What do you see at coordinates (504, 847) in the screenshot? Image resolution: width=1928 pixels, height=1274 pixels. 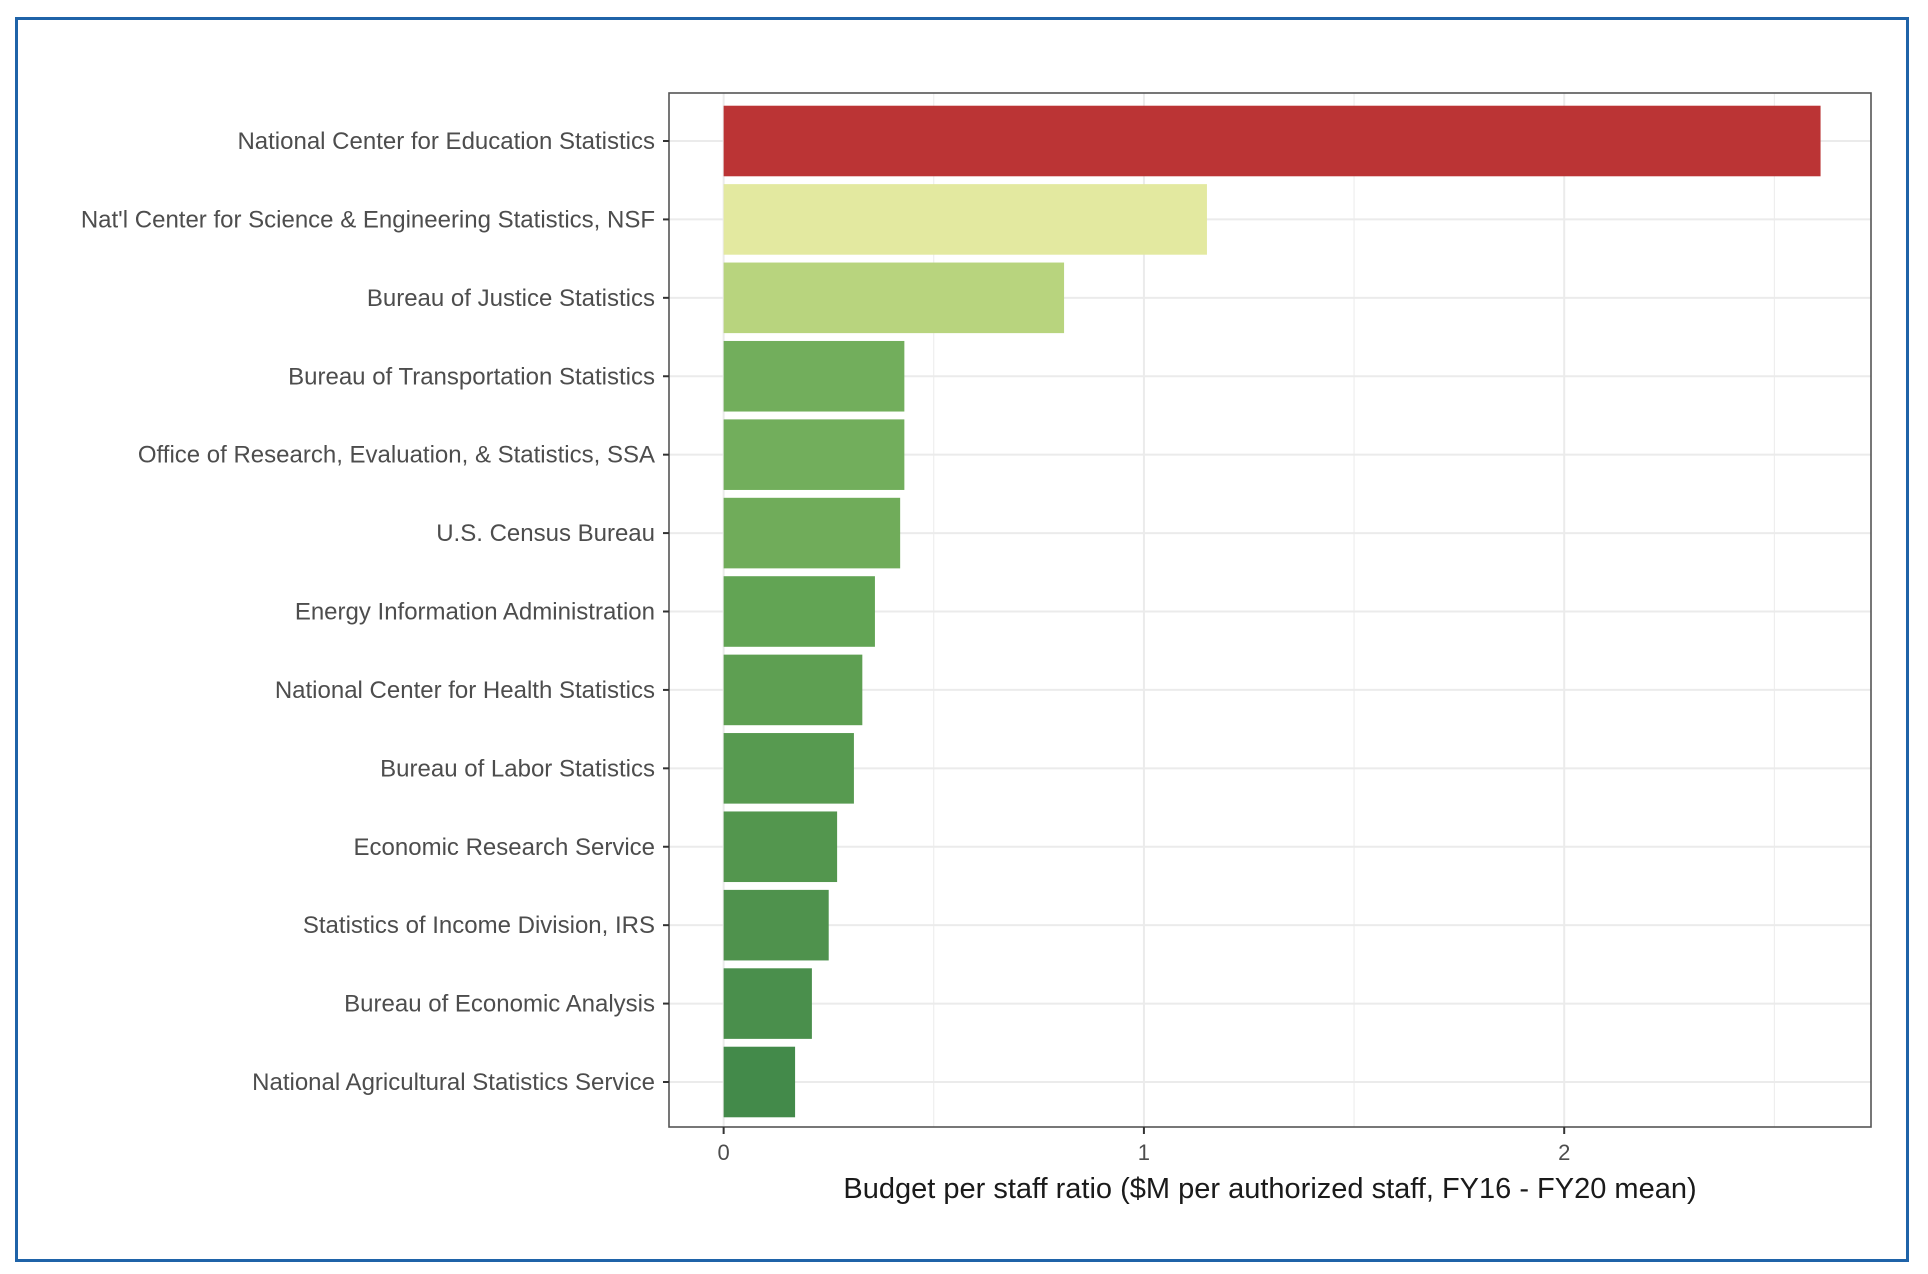 I see `y-tick-label: Economic Research Service` at bounding box center [504, 847].